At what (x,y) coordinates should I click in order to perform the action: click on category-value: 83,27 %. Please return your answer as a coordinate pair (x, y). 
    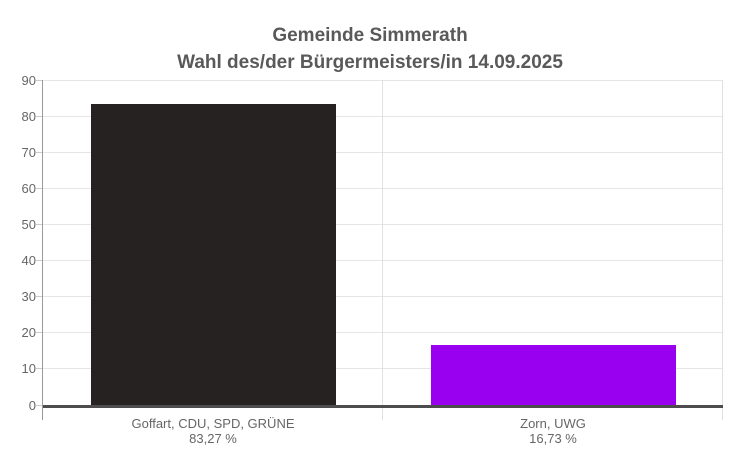
    Looking at the image, I should click on (213, 438).